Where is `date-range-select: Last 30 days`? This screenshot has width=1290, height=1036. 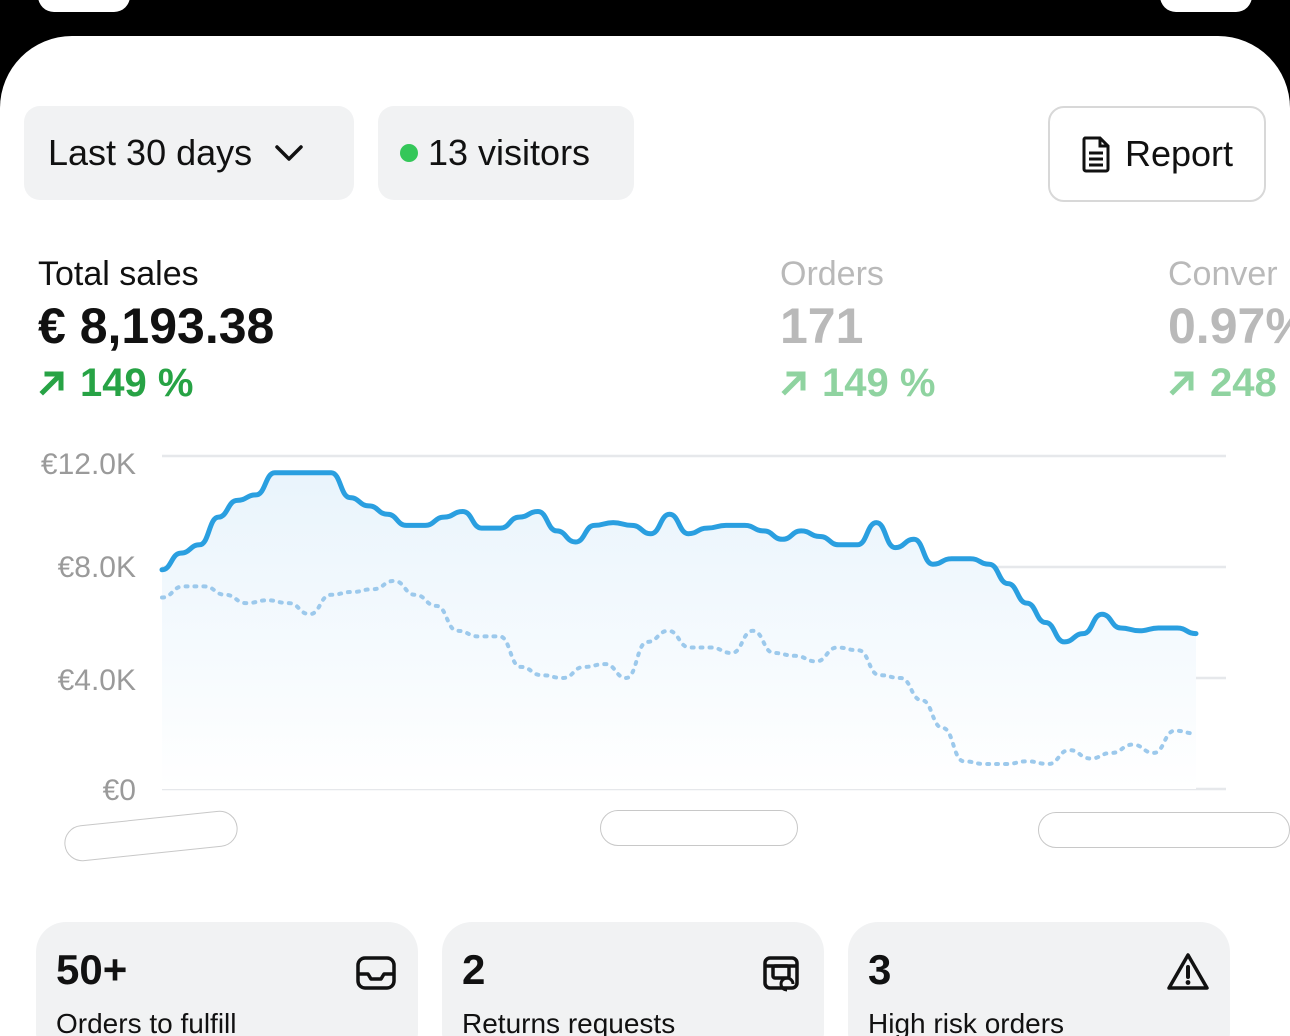
date-range-select: Last 30 days is located at coordinates (189, 153).